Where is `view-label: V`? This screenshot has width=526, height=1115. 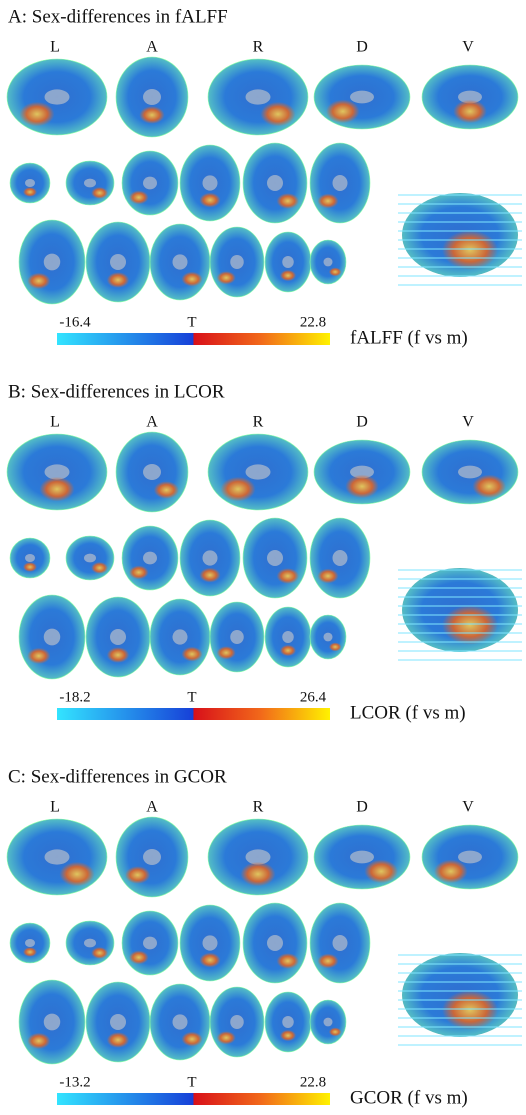 view-label: V is located at coordinates (468, 47).